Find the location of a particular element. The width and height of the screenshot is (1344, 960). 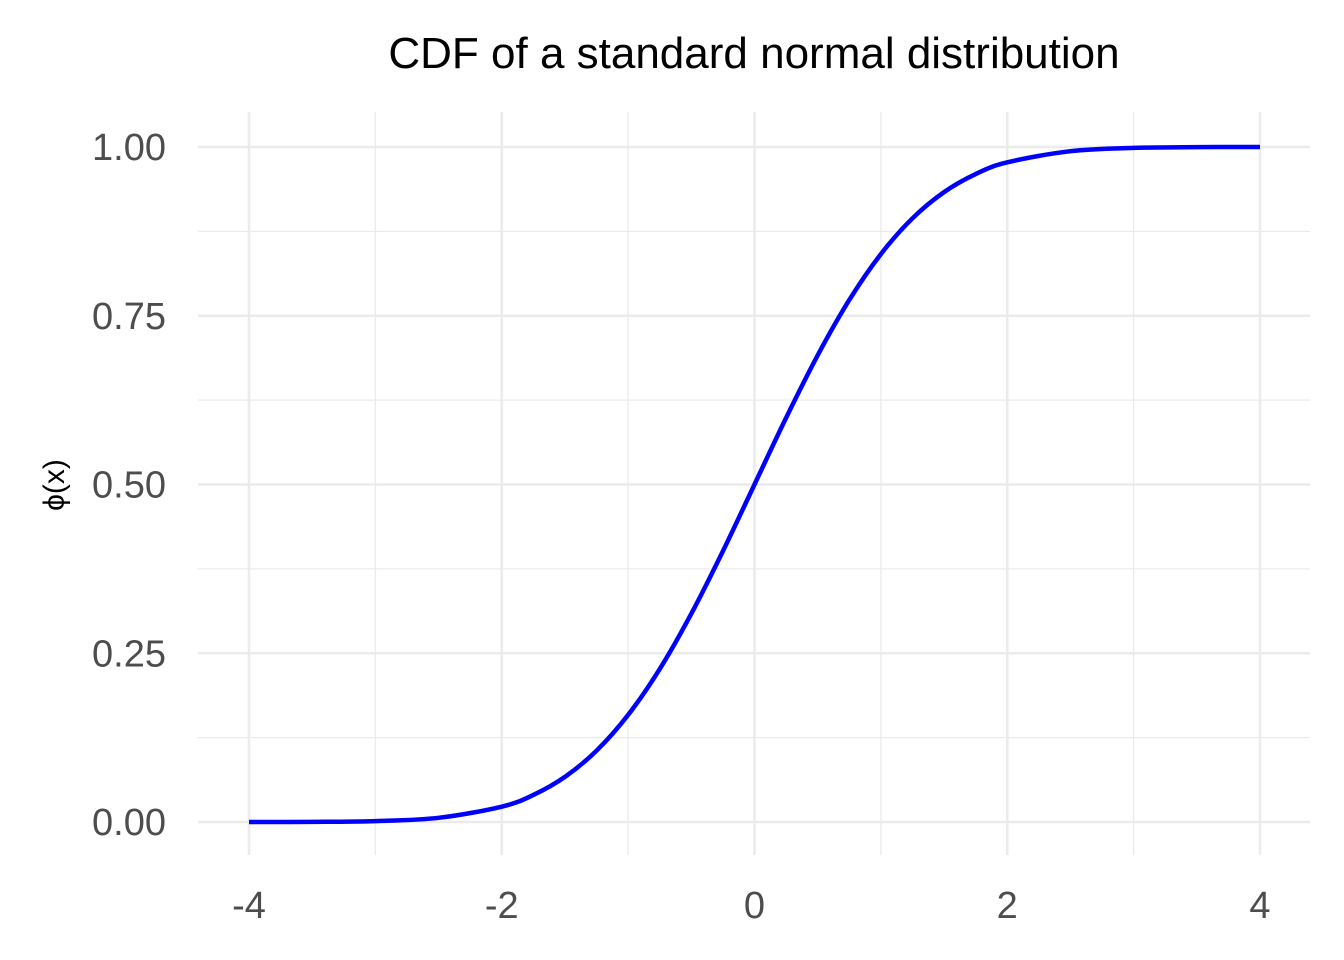

y-tick-label: 0.75 is located at coordinates (129, 317).